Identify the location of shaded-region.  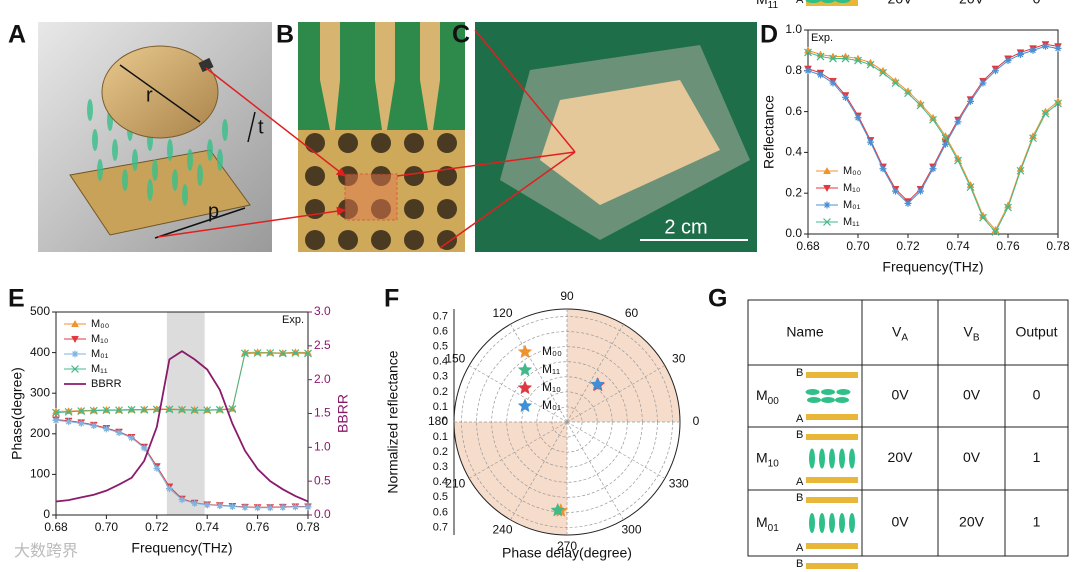
(185, 413).